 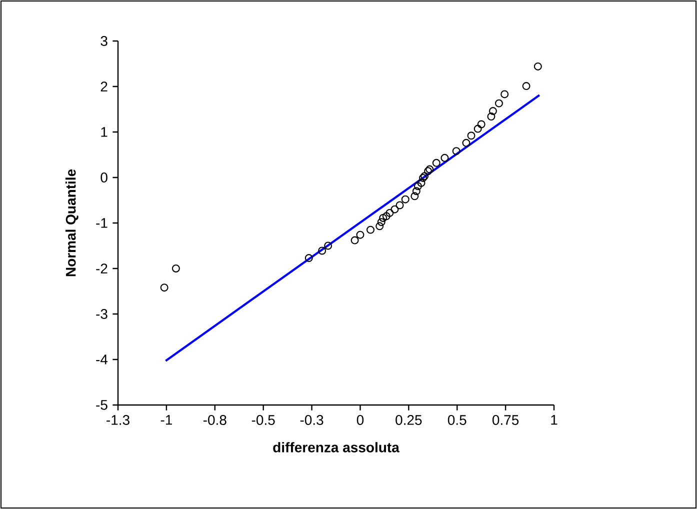 What do you see at coordinates (104, 87) in the screenshot?
I see `y-tick-label: 2` at bounding box center [104, 87].